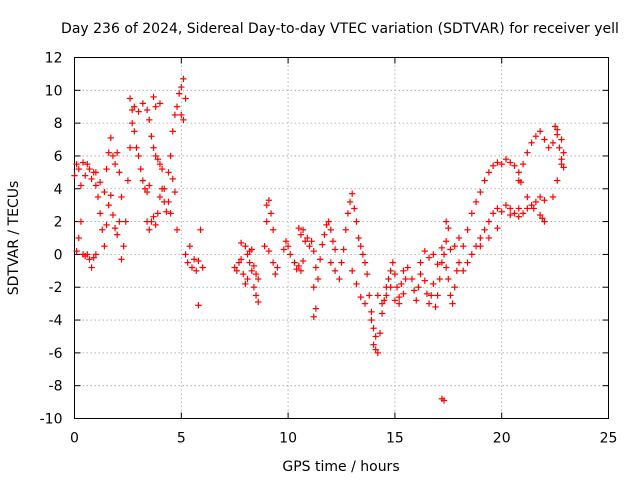 This screenshot has height=480, width=640. I want to click on y-tick-label: 10, so click(54, 91).